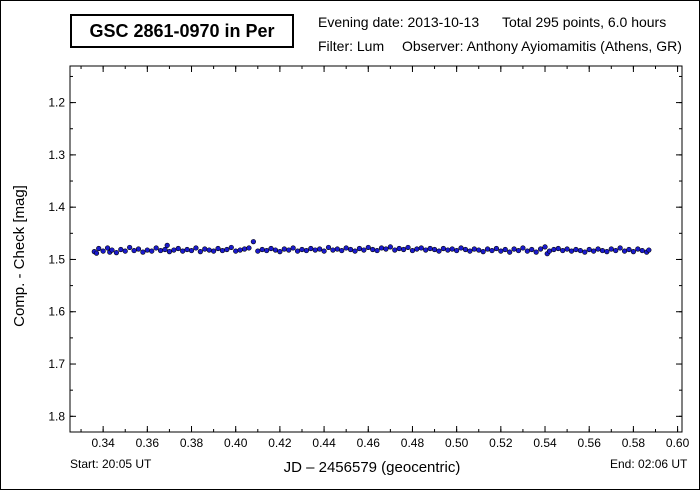 The width and height of the screenshot is (700, 490). What do you see at coordinates (56, 155) in the screenshot?
I see `y-tick-label: 1.3` at bounding box center [56, 155].